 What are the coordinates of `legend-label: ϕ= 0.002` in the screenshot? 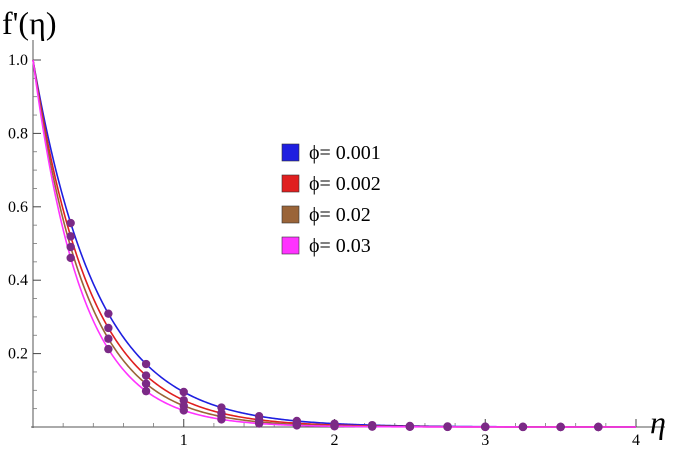 It's located at (345, 184).